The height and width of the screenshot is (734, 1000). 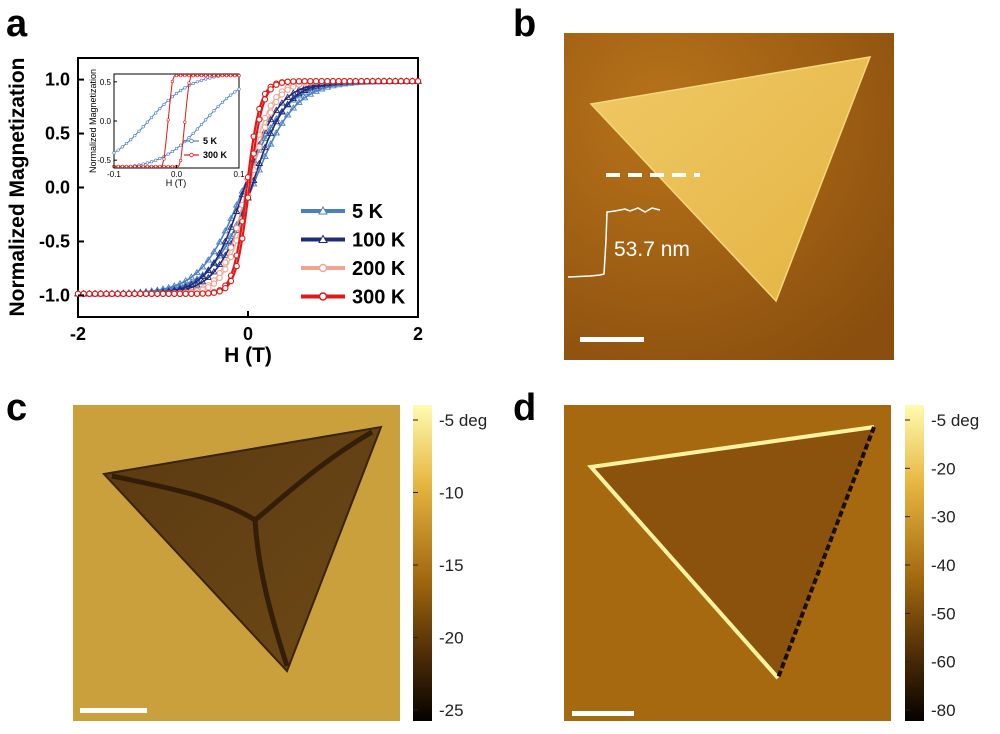 What do you see at coordinates (614, 242) in the screenshot?
I see `height-profile` at bounding box center [614, 242].